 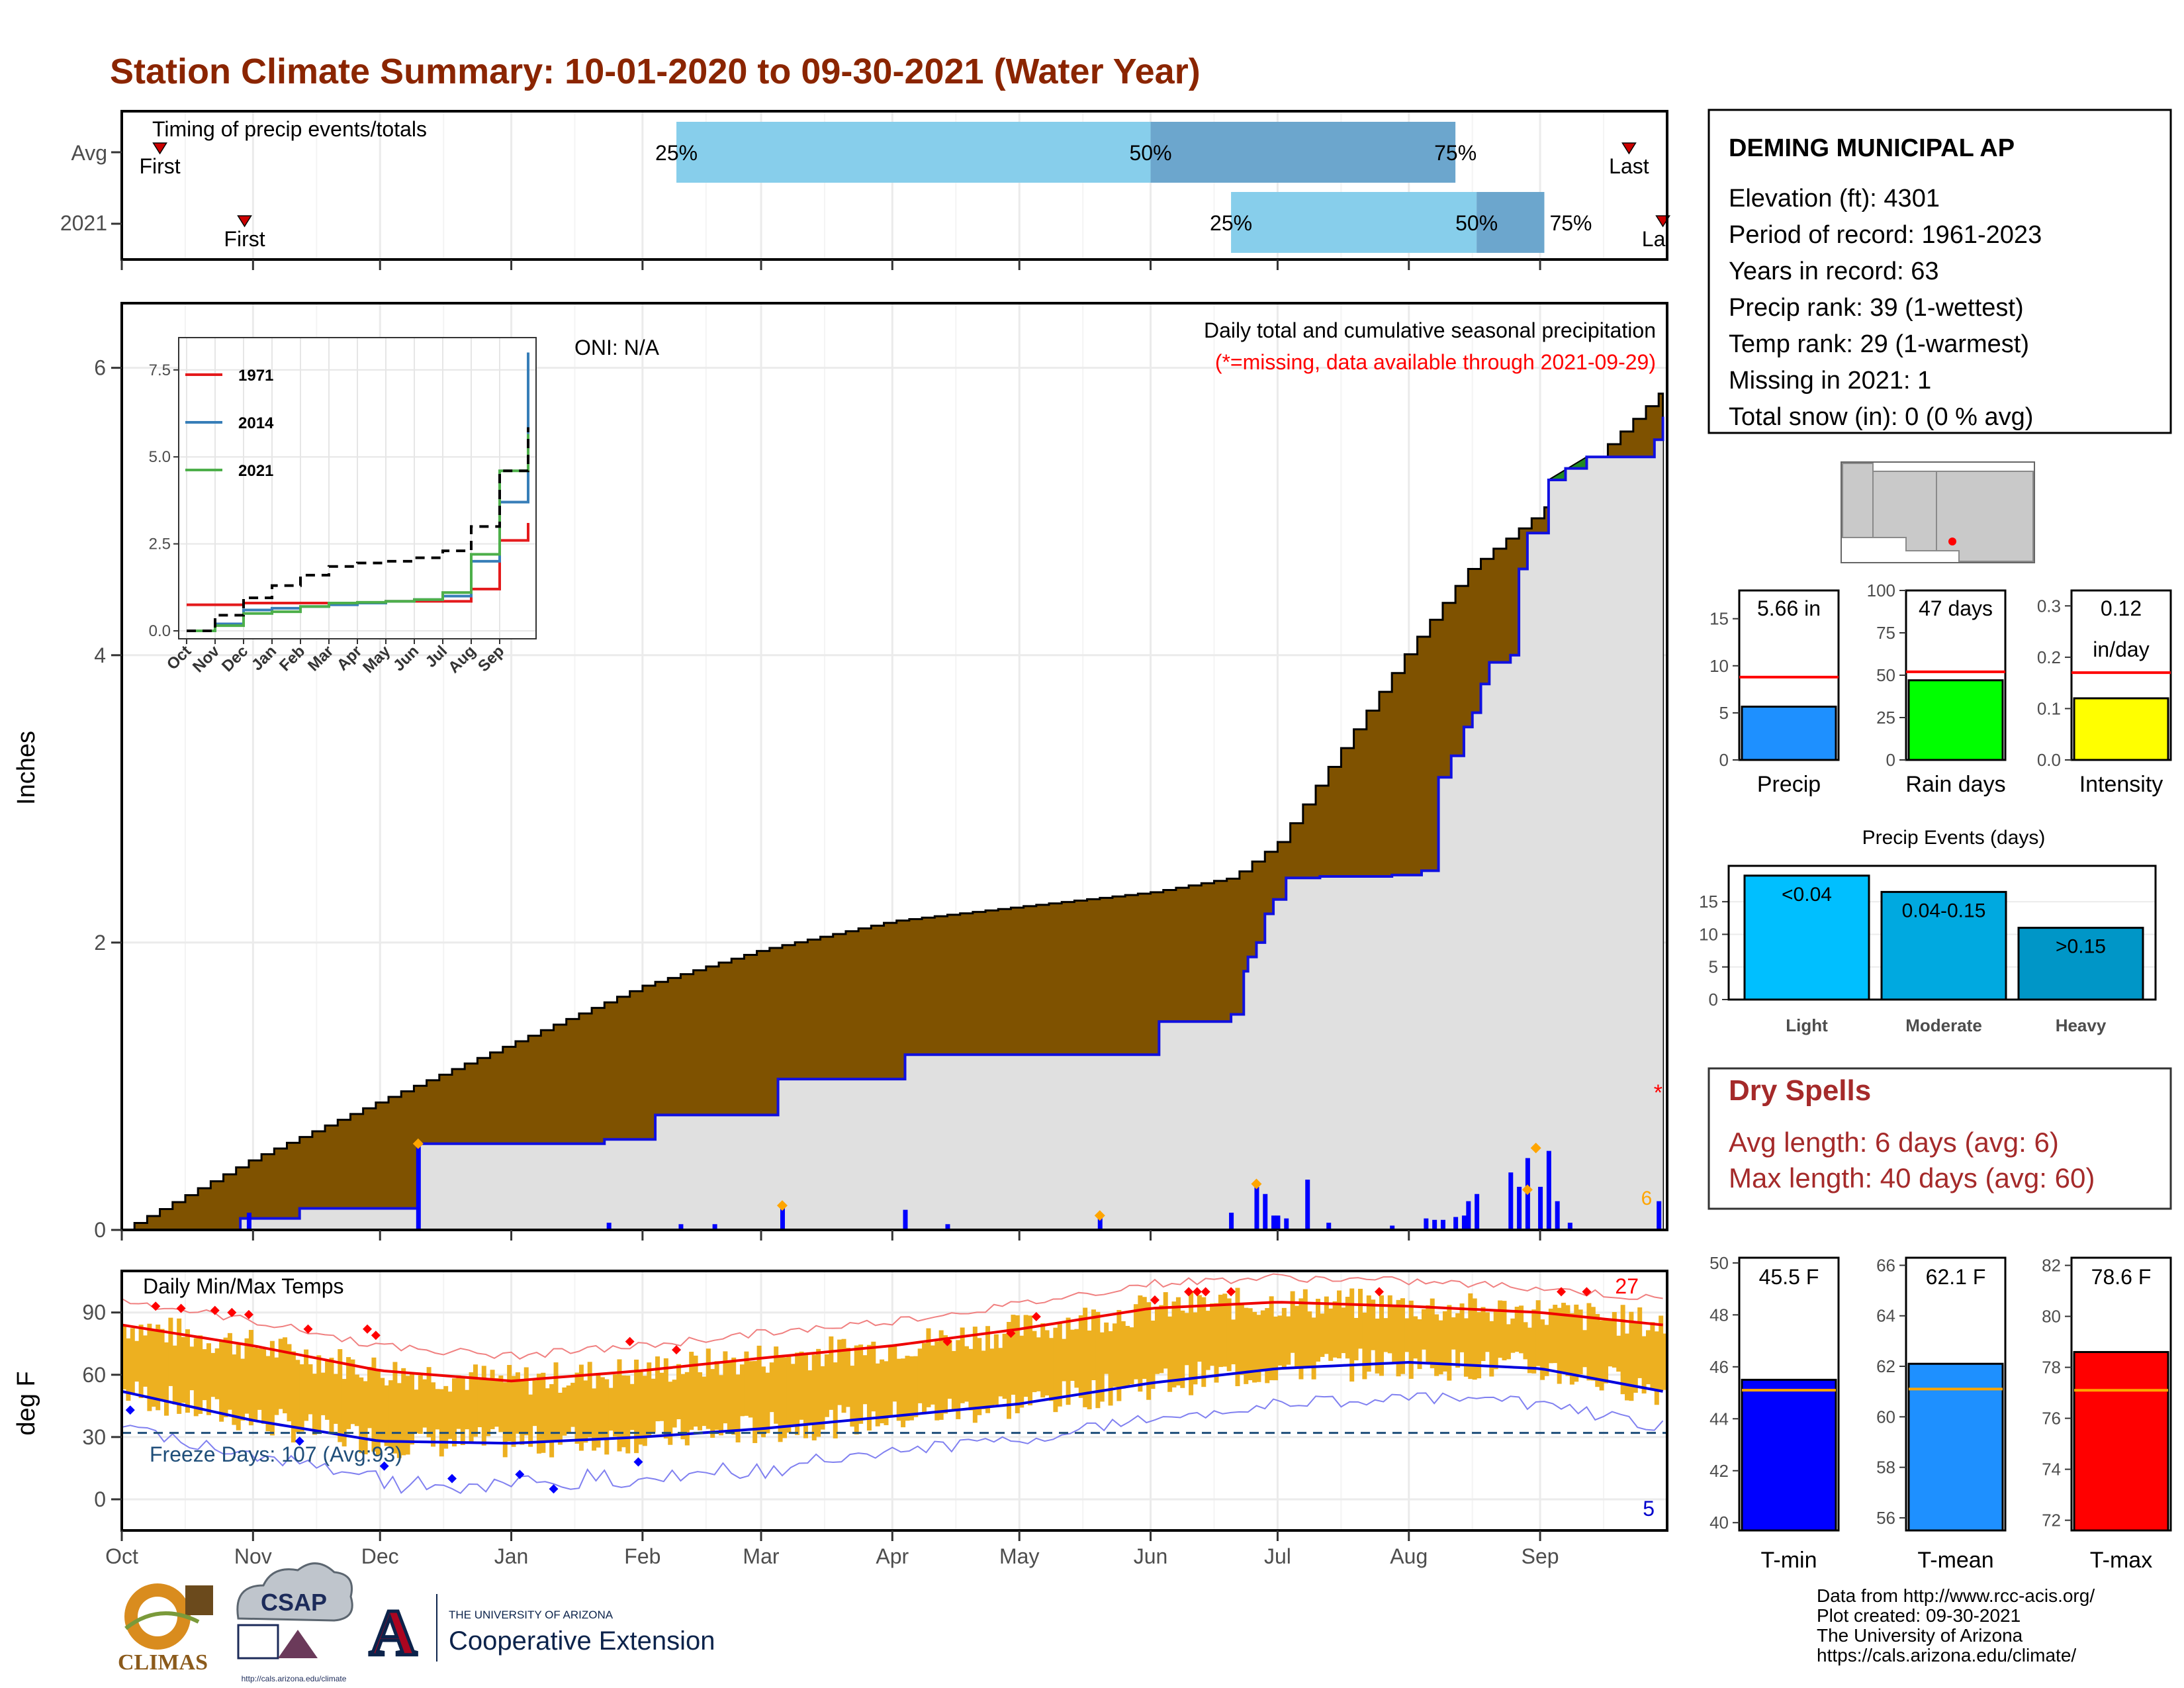 What do you see at coordinates (638, 1462) in the screenshot?
I see `record-low-marker-icon` at bounding box center [638, 1462].